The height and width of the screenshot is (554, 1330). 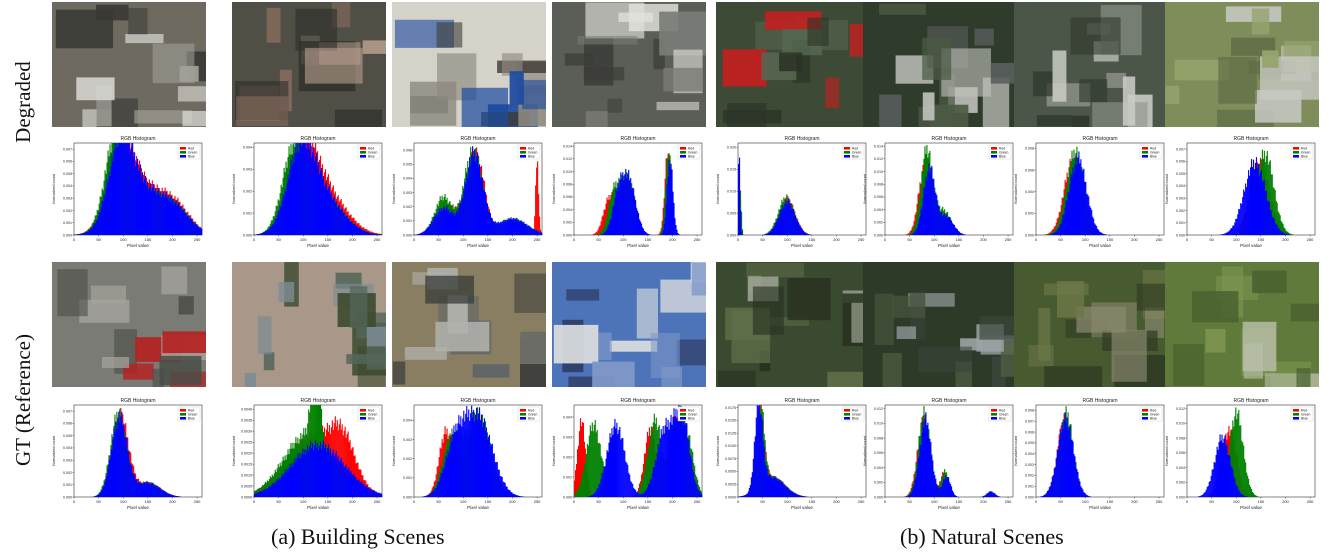 What do you see at coordinates (246, 464) in the screenshot?
I see `y-tick-label: 0.0015` at bounding box center [246, 464].